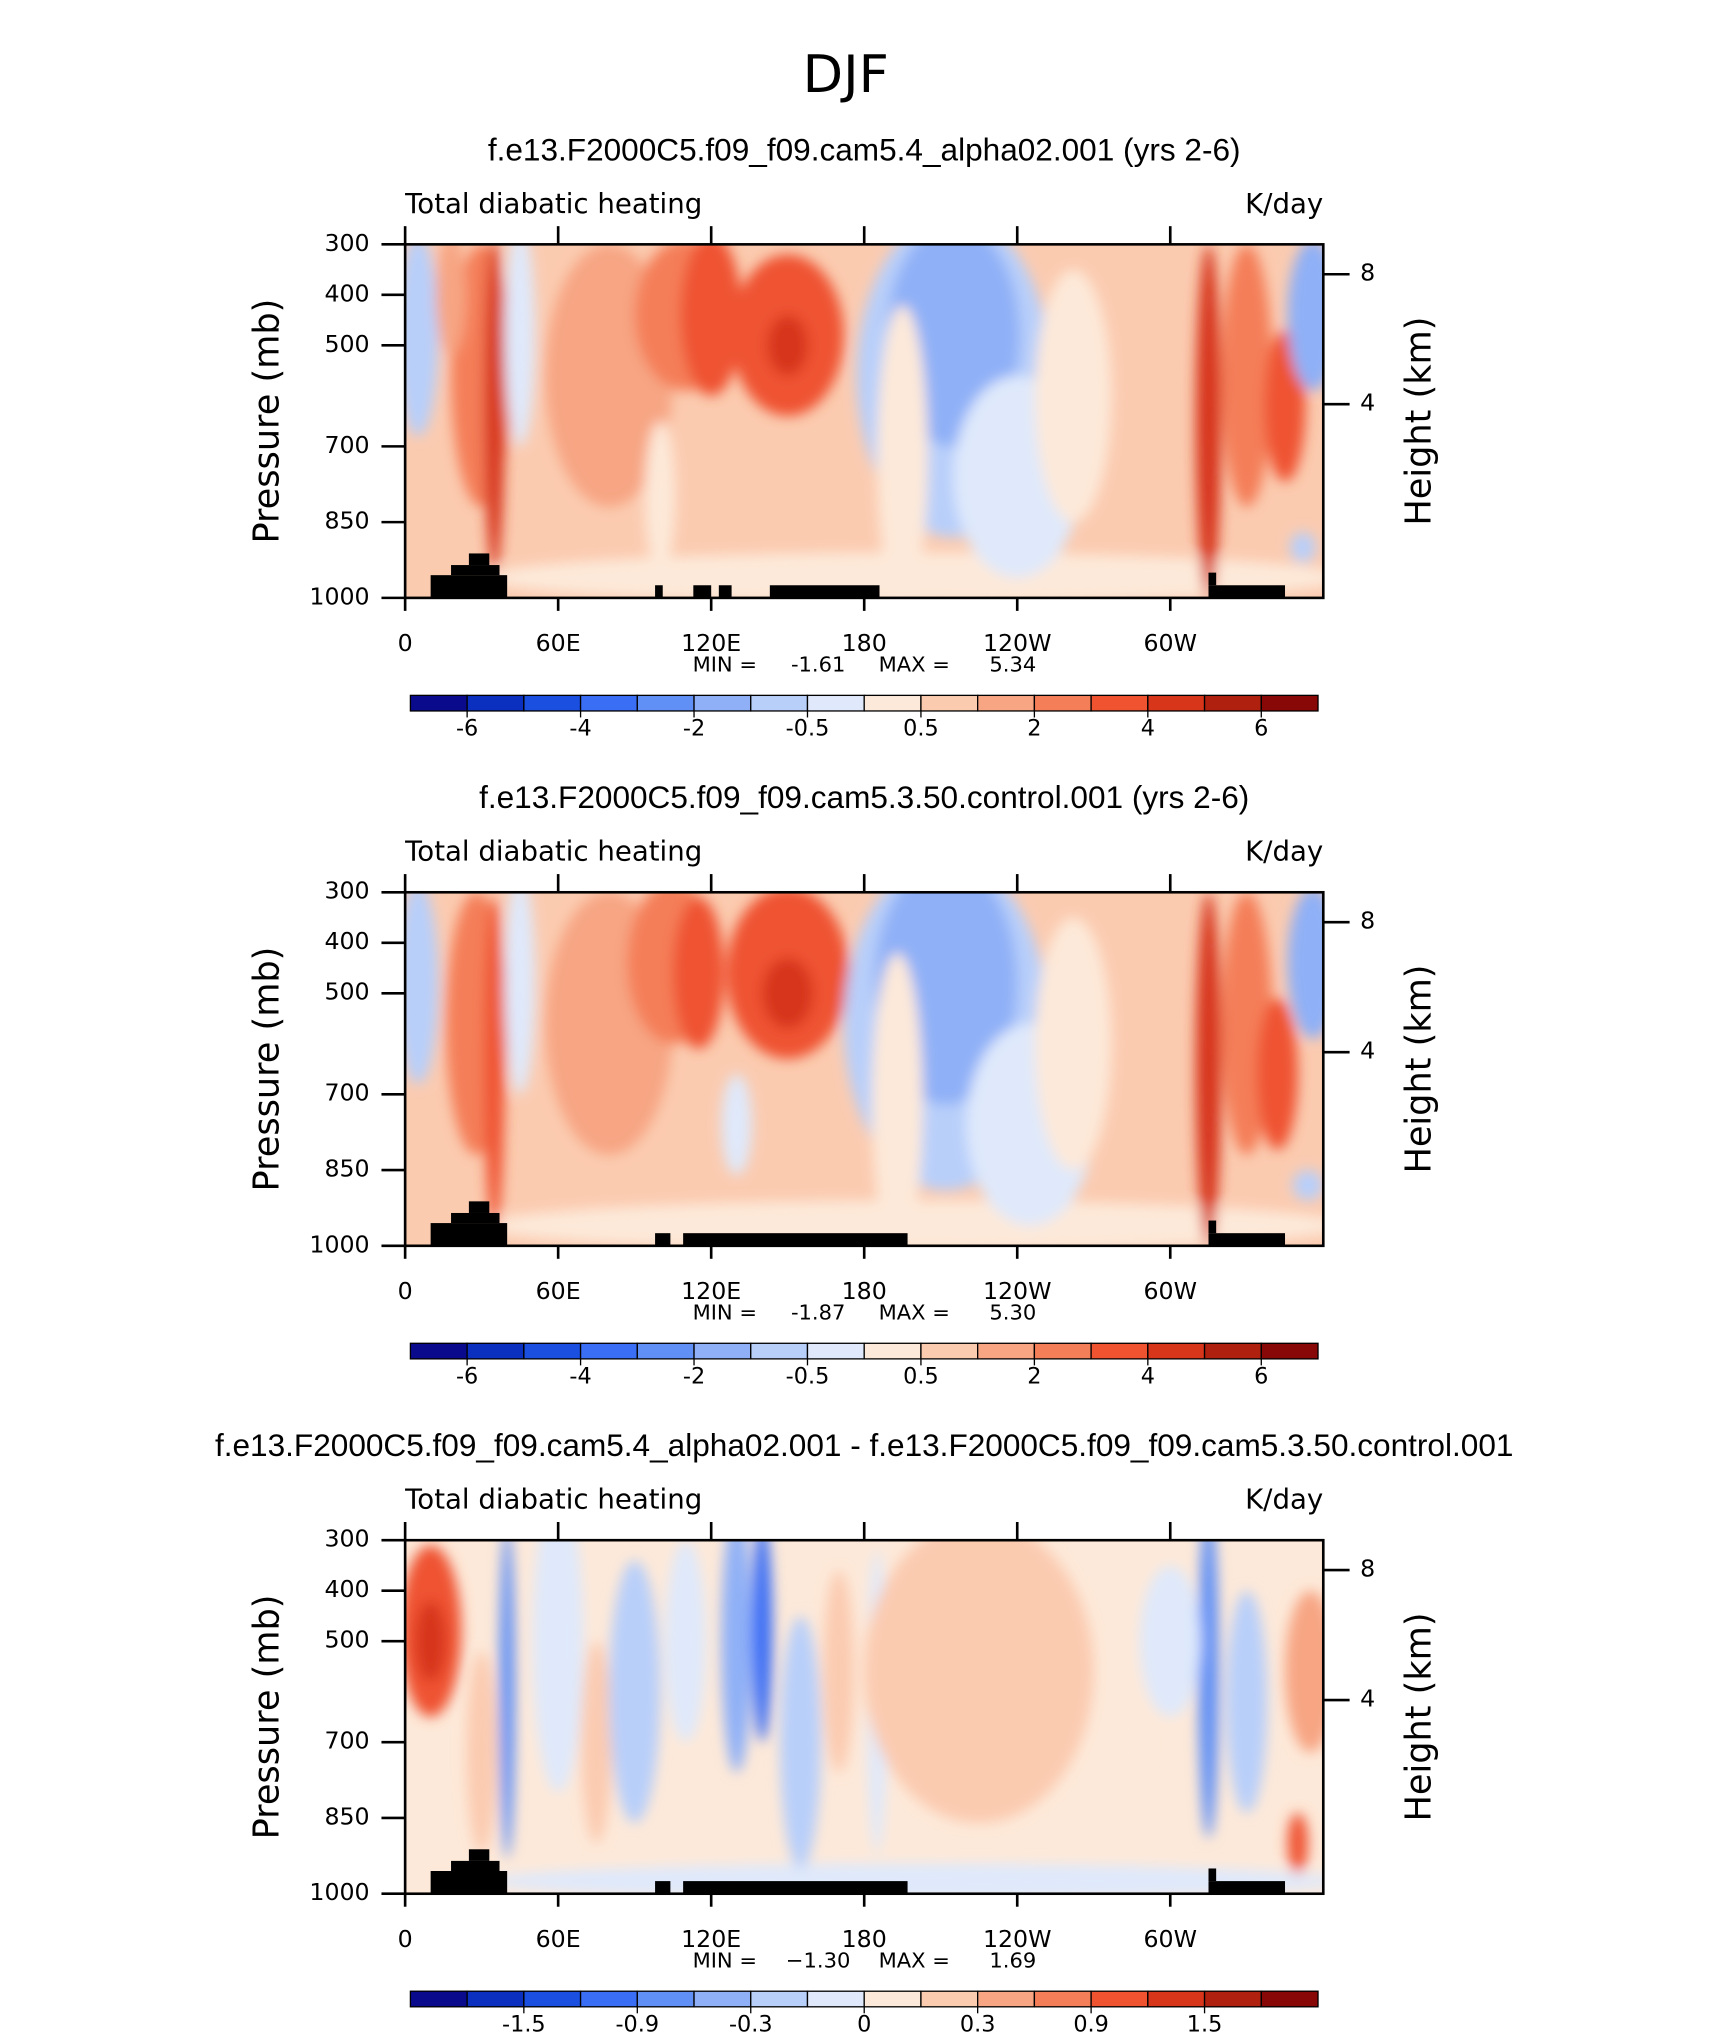 This screenshot has height=2038, width=1710. I want to click on field-shapes, so click(864, 1717).